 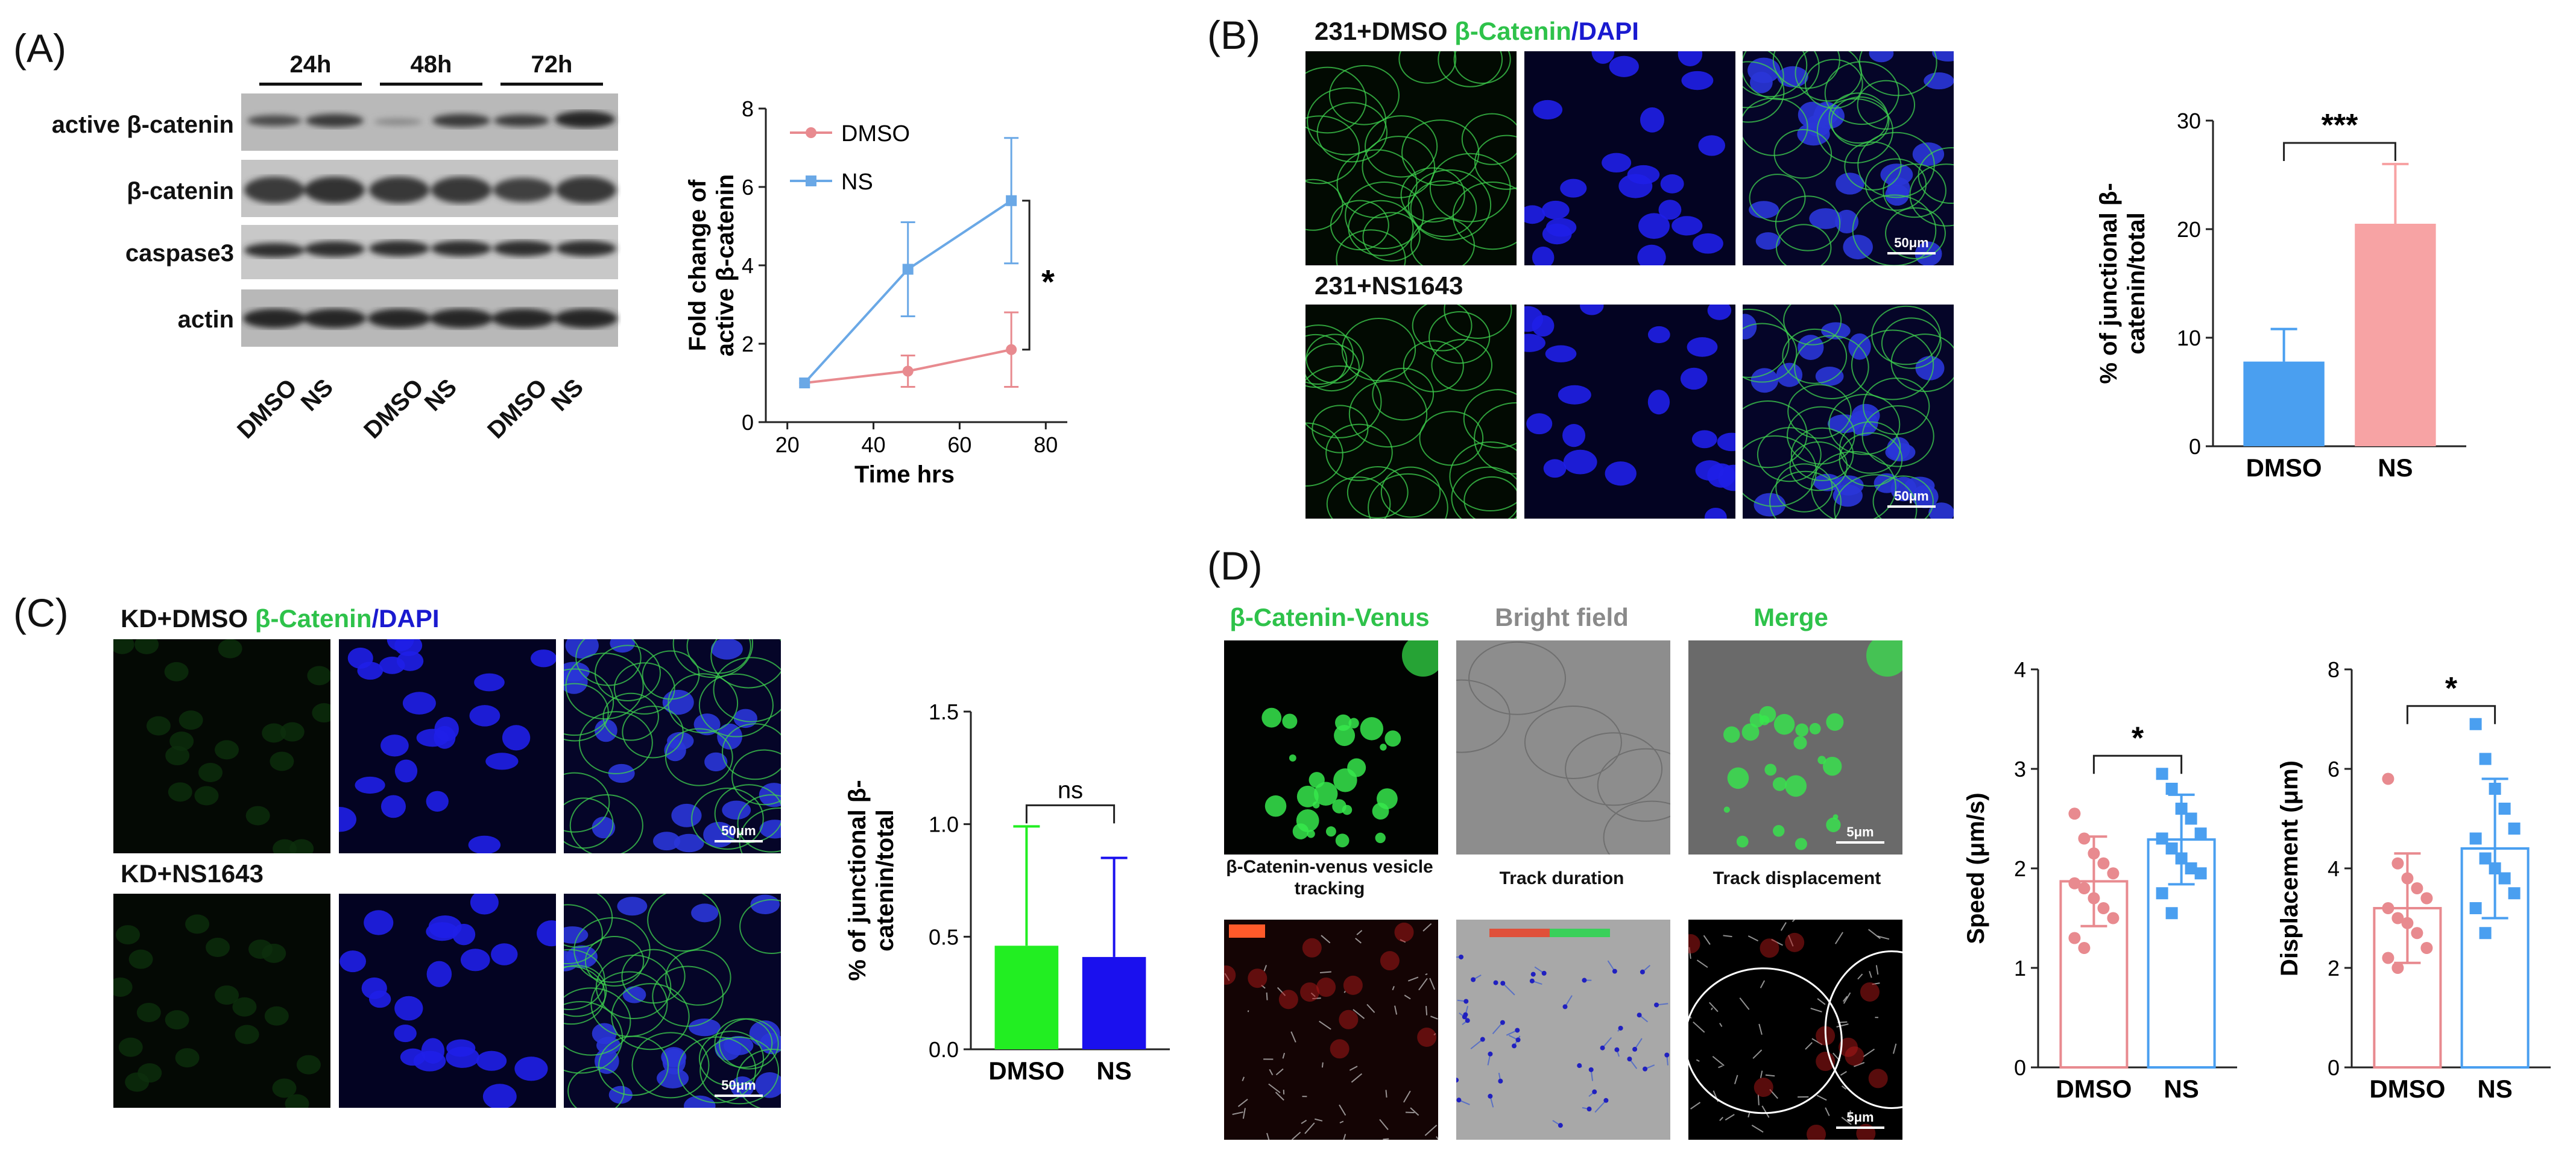 I want to click on blot-row-label: active β-catenin, so click(x=142, y=125).